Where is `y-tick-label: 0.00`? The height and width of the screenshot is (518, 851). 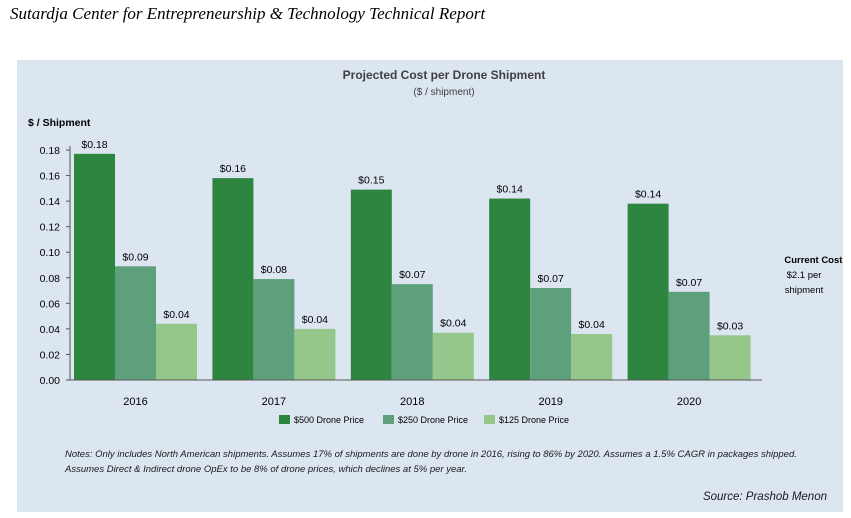 y-tick-label: 0.00 is located at coordinates (50, 381).